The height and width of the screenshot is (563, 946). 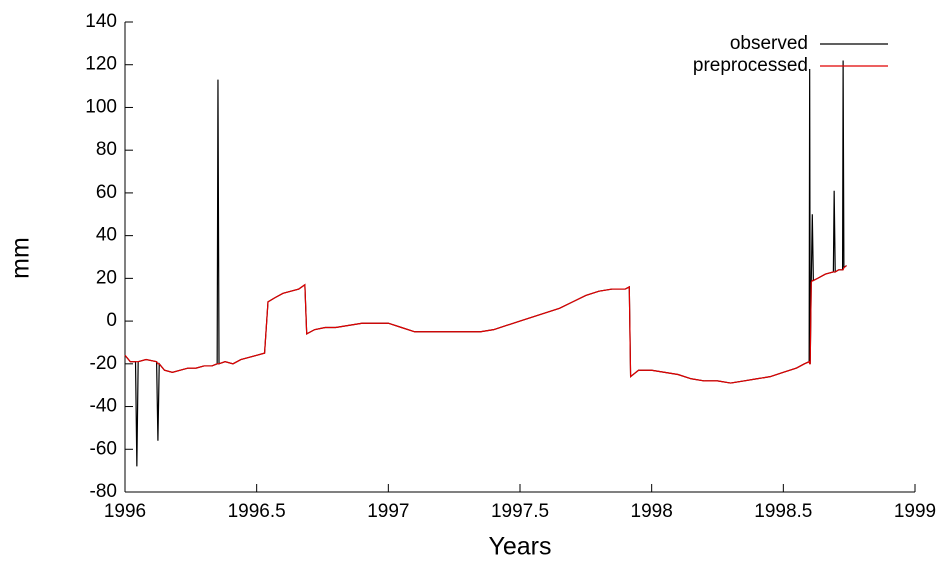 I want to click on x-tick-label: 1996.5, so click(x=257, y=511).